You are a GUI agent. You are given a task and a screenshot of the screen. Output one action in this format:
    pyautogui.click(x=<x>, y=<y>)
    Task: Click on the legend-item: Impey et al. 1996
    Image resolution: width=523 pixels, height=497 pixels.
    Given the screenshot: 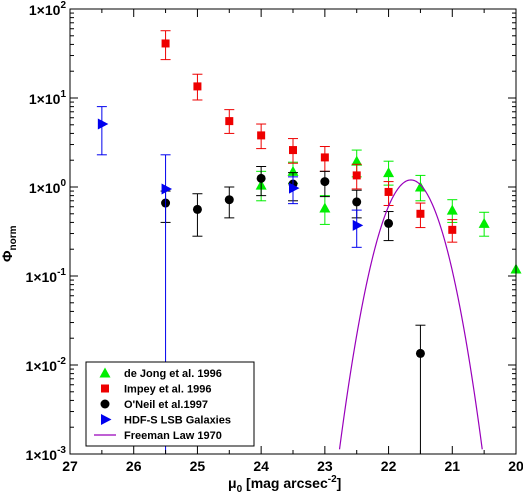 What is the action you would take?
    pyautogui.click(x=156, y=390)
    